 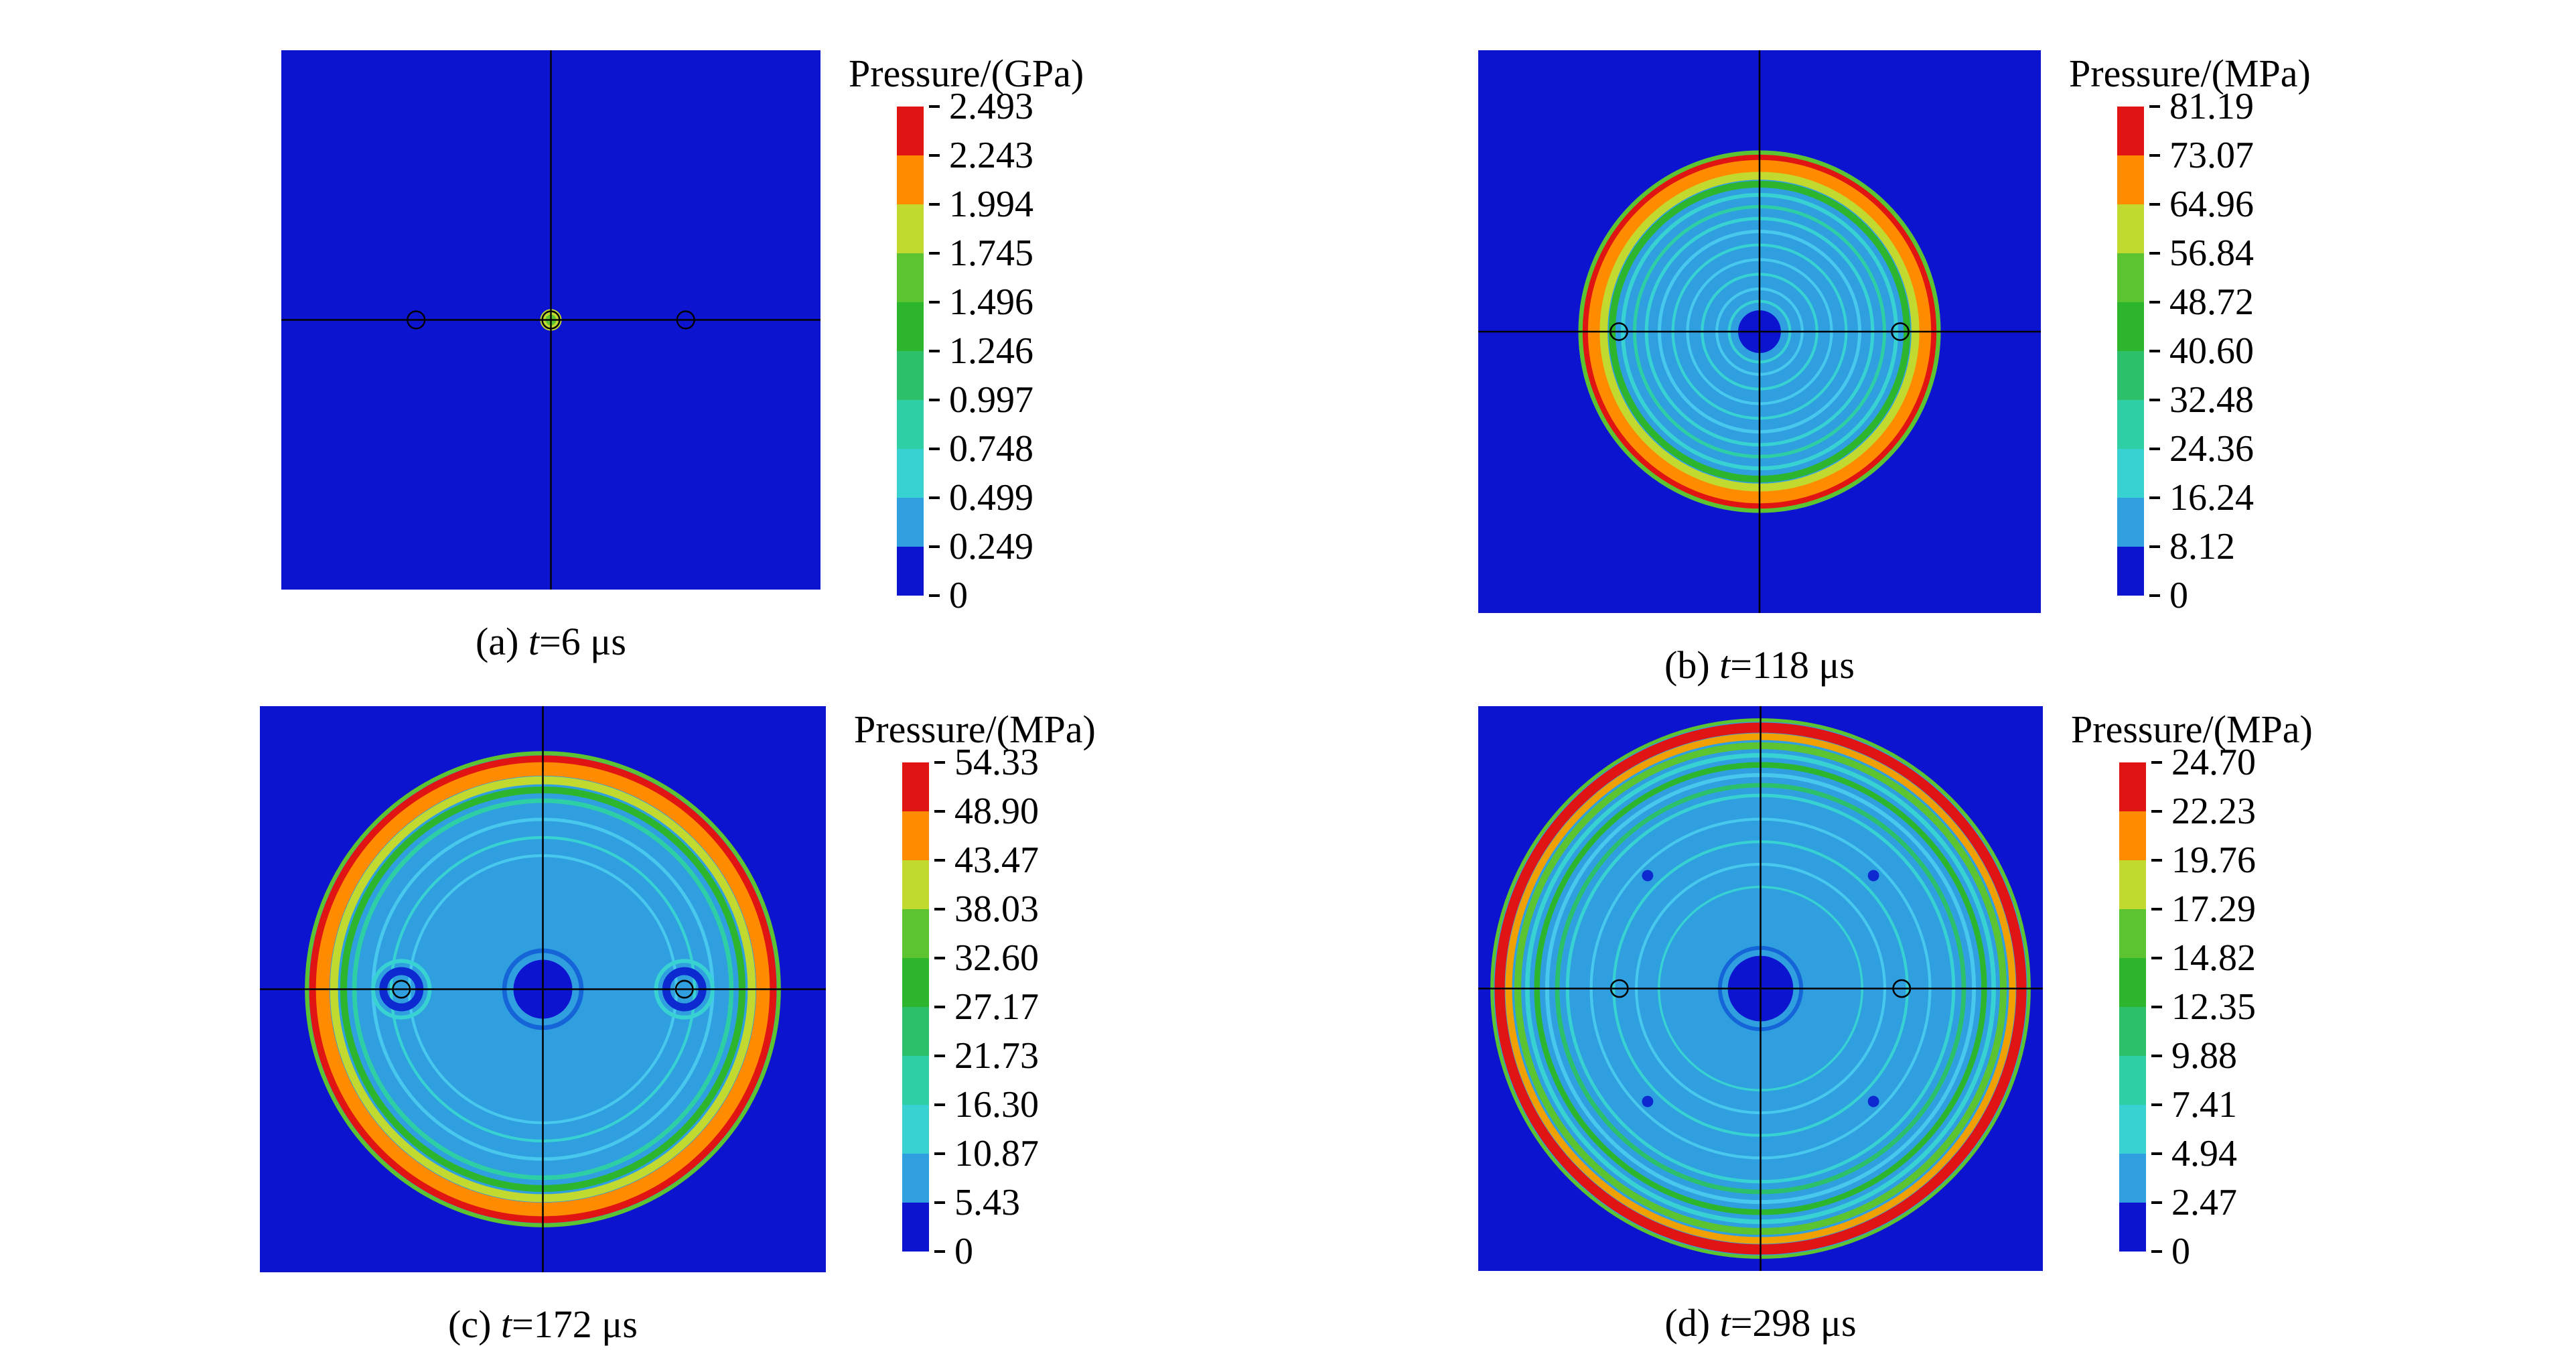 I want to click on tick-label: 38.03, so click(x=996, y=909).